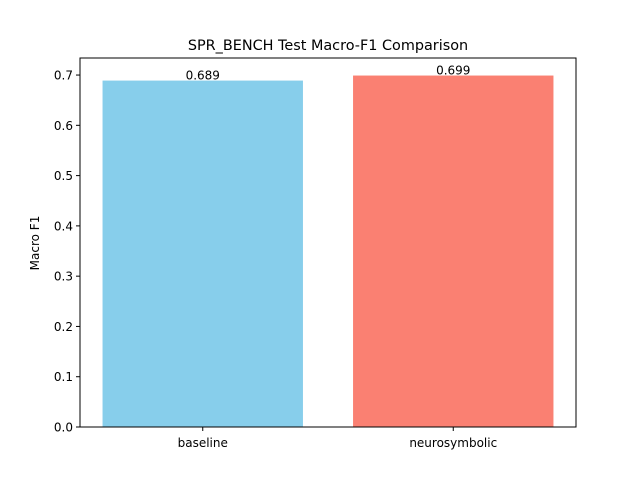  I want to click on value-label: 0.699, so click(453, 71).